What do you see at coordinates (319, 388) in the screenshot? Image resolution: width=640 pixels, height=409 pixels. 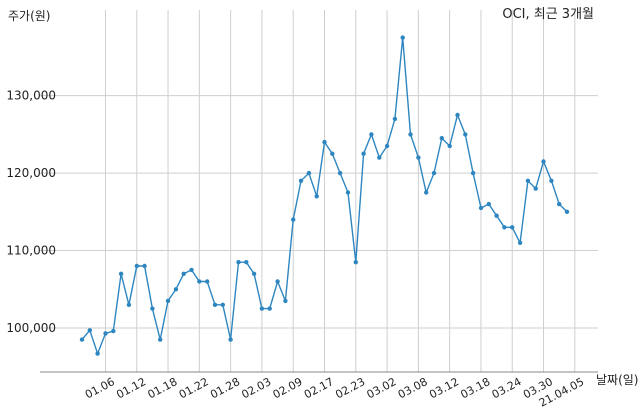 I see `x-tick-label: 02.17` at bounding box center [319, 388].